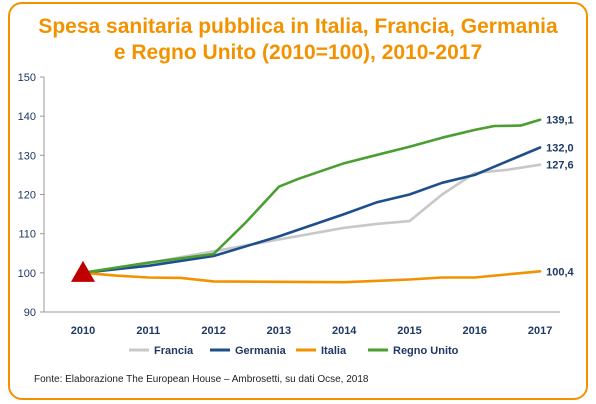 This screenshot has width=596, height=404. What do you see at coordinates (83, 331) in the screenshot?
I see `x-tick-label: 2010` at bounding box center [83, 331].